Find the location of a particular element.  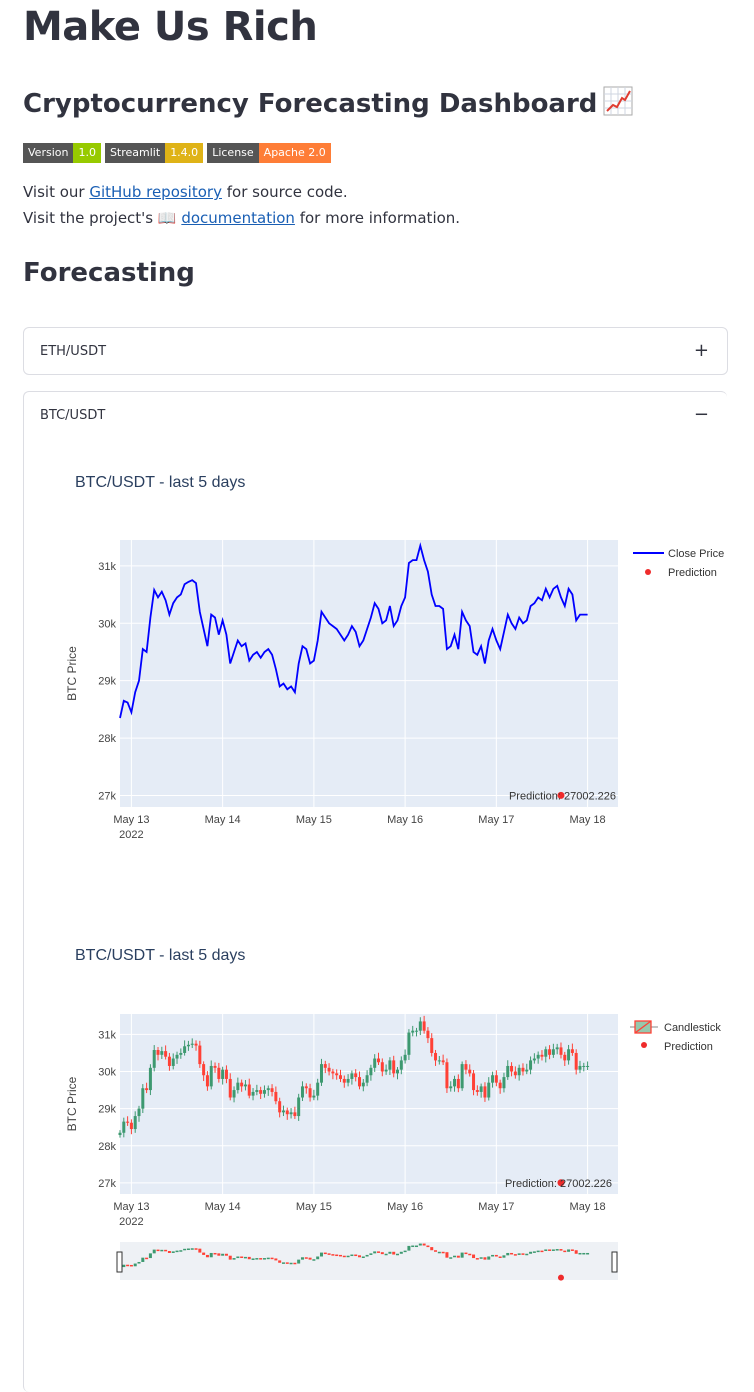

y-tick-label: 28k is located at coordinates (107, 739).